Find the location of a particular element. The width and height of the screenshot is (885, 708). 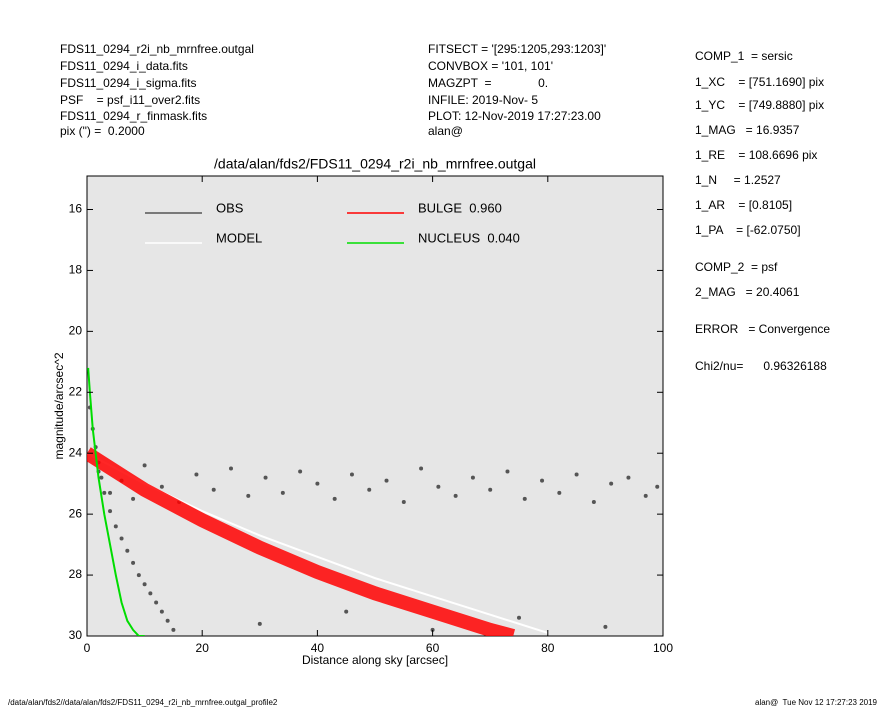

y-tick-label: 28 is located at coordinates (76, 574).